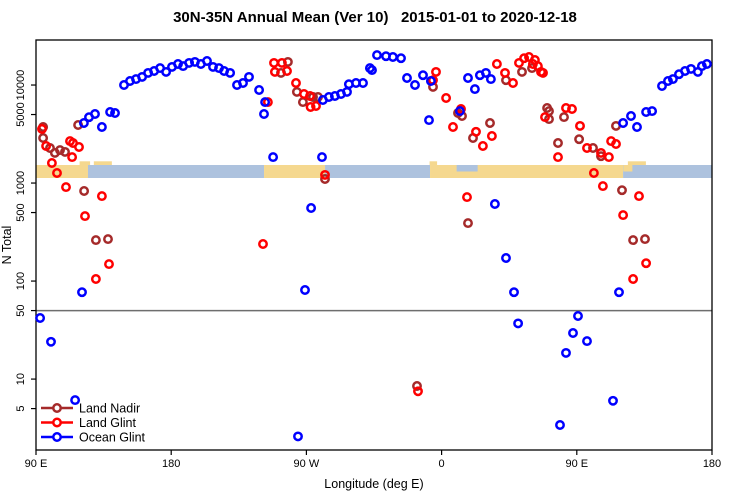  What do you see at coordinates (21, 409) in the screenshot?
I see `y-tick-label: 5` at bounding box center [21, 409].